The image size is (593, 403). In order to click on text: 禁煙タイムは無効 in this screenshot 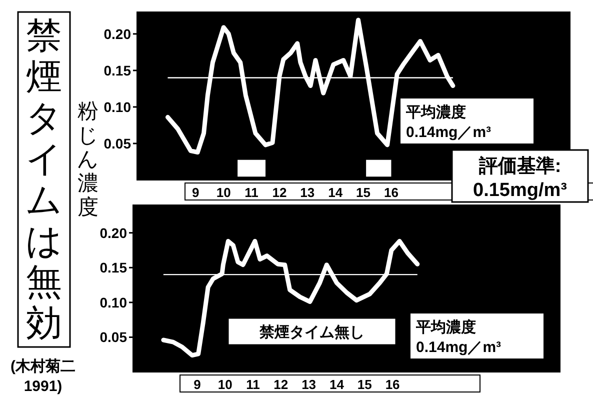, I will do `click(44, 179)`.